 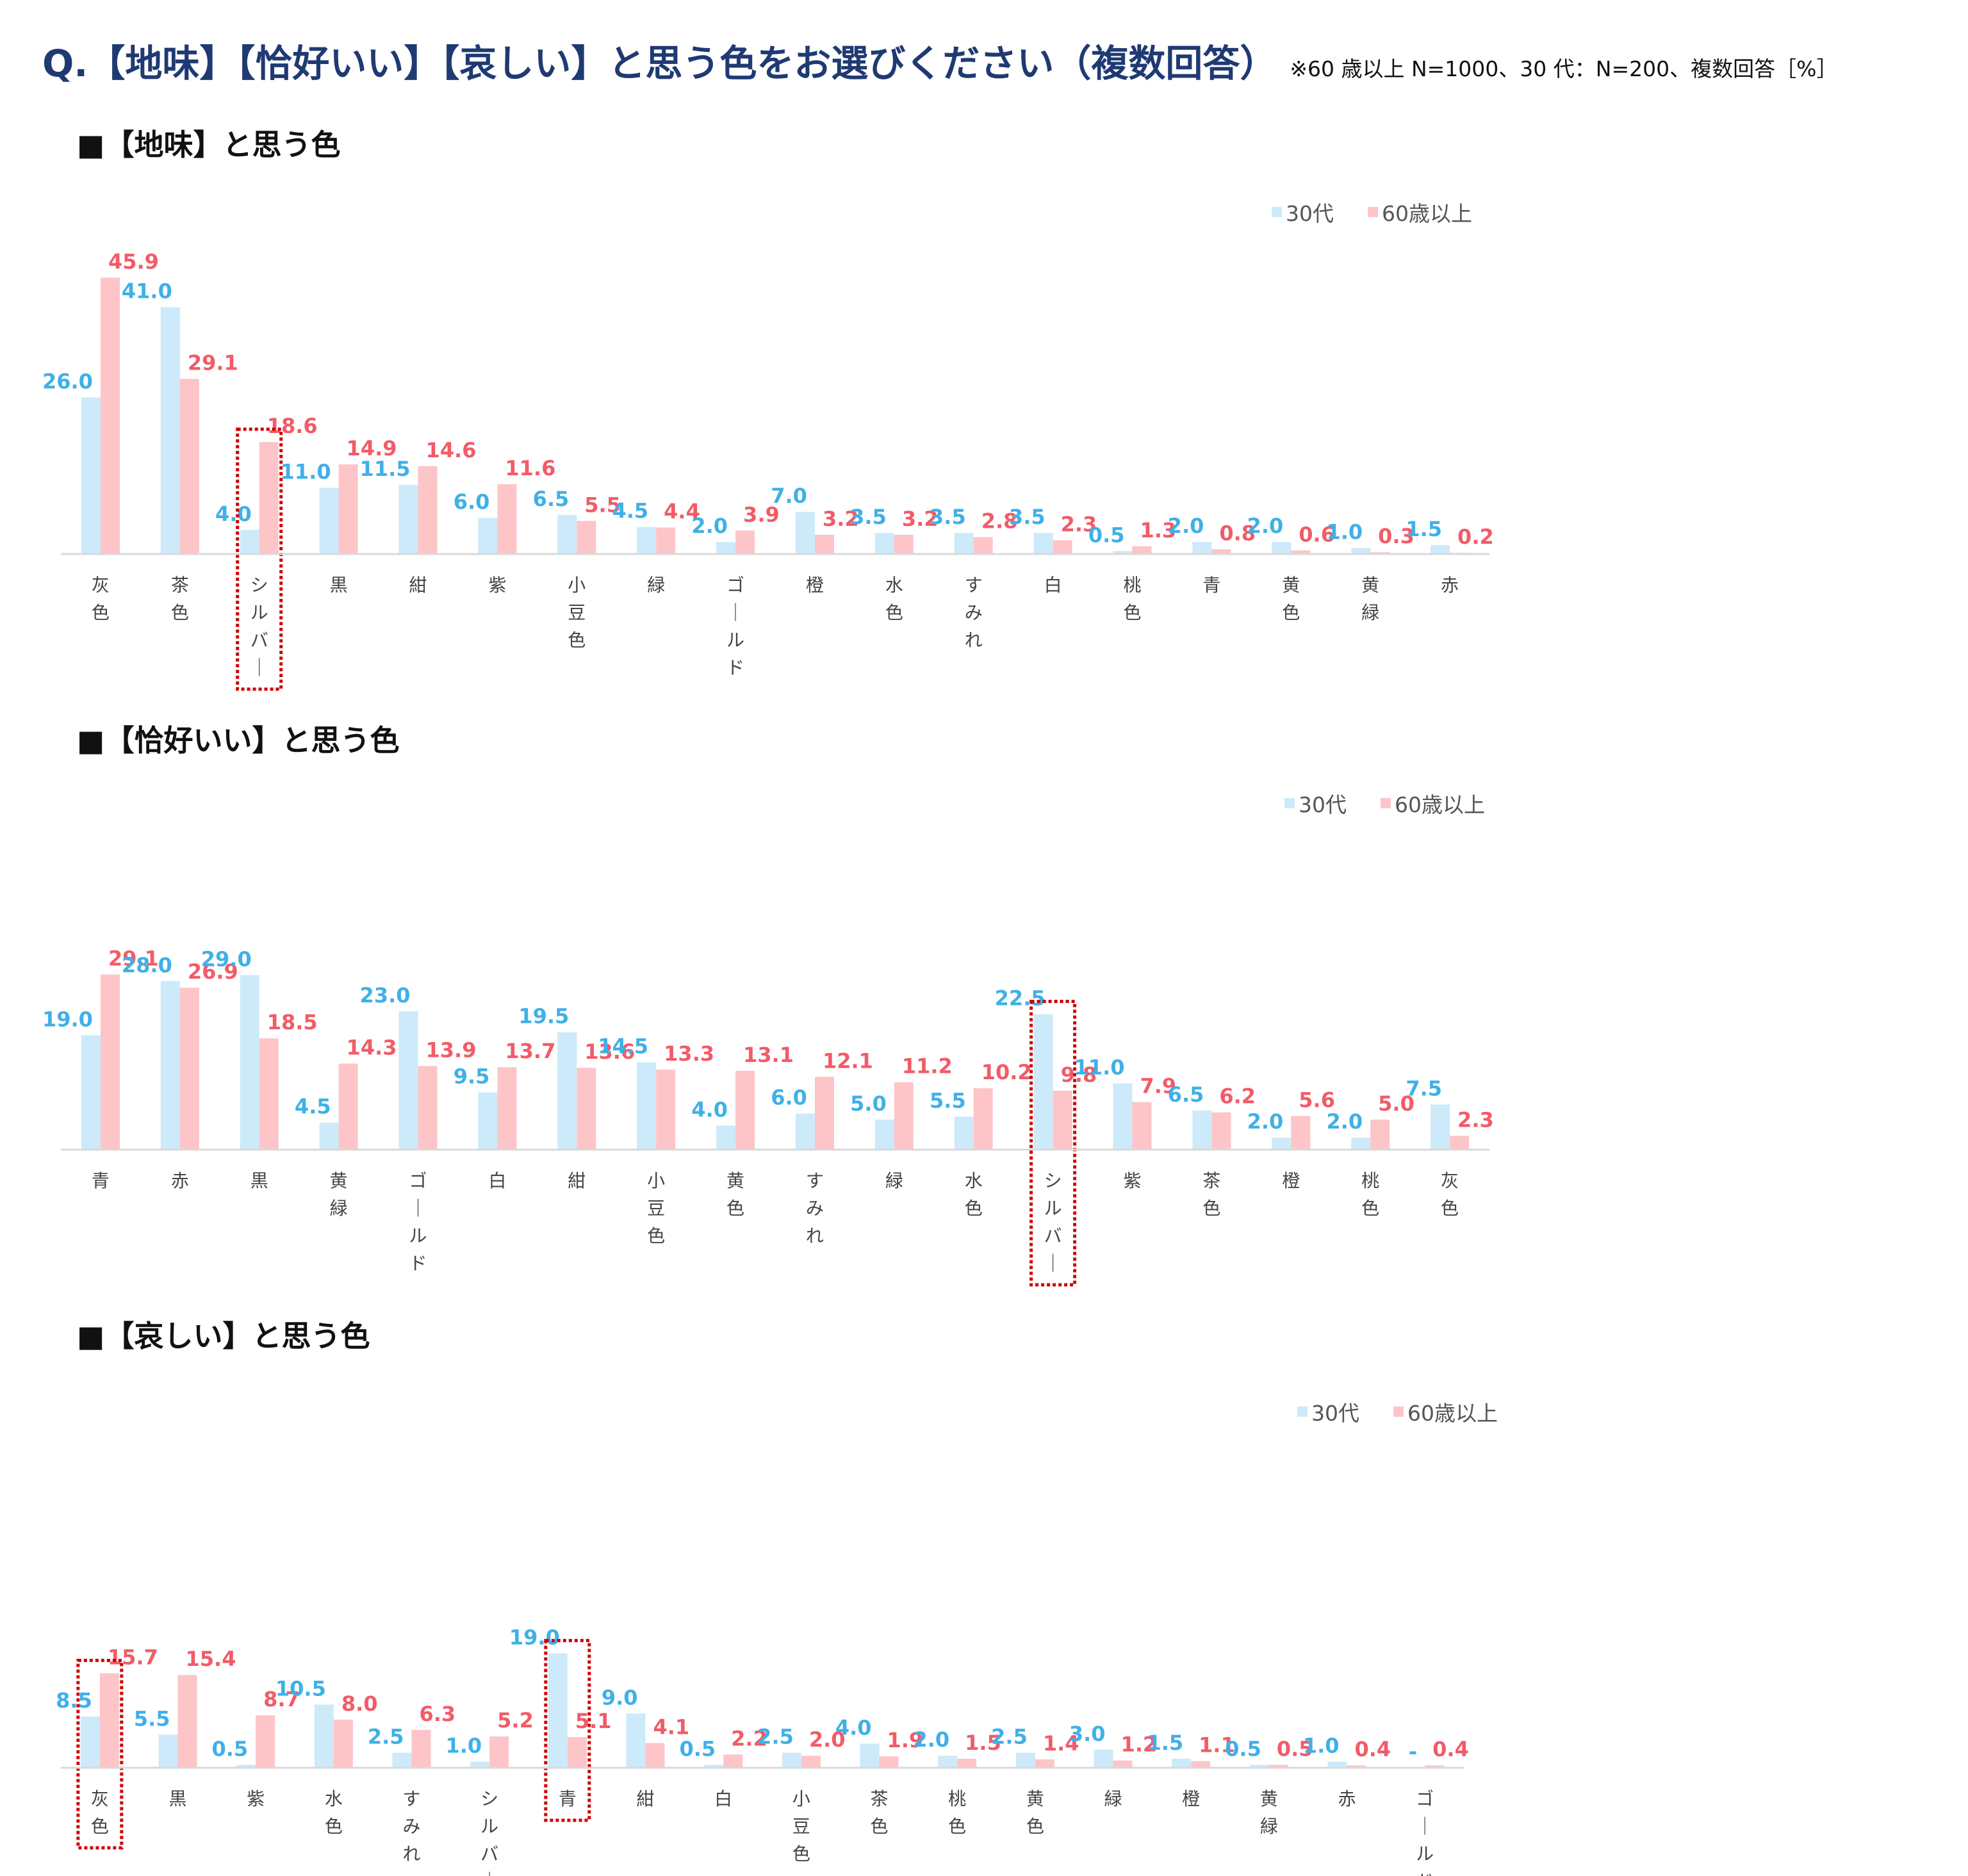 I want to click on category-label: 紺, so click(x=418, y=585).